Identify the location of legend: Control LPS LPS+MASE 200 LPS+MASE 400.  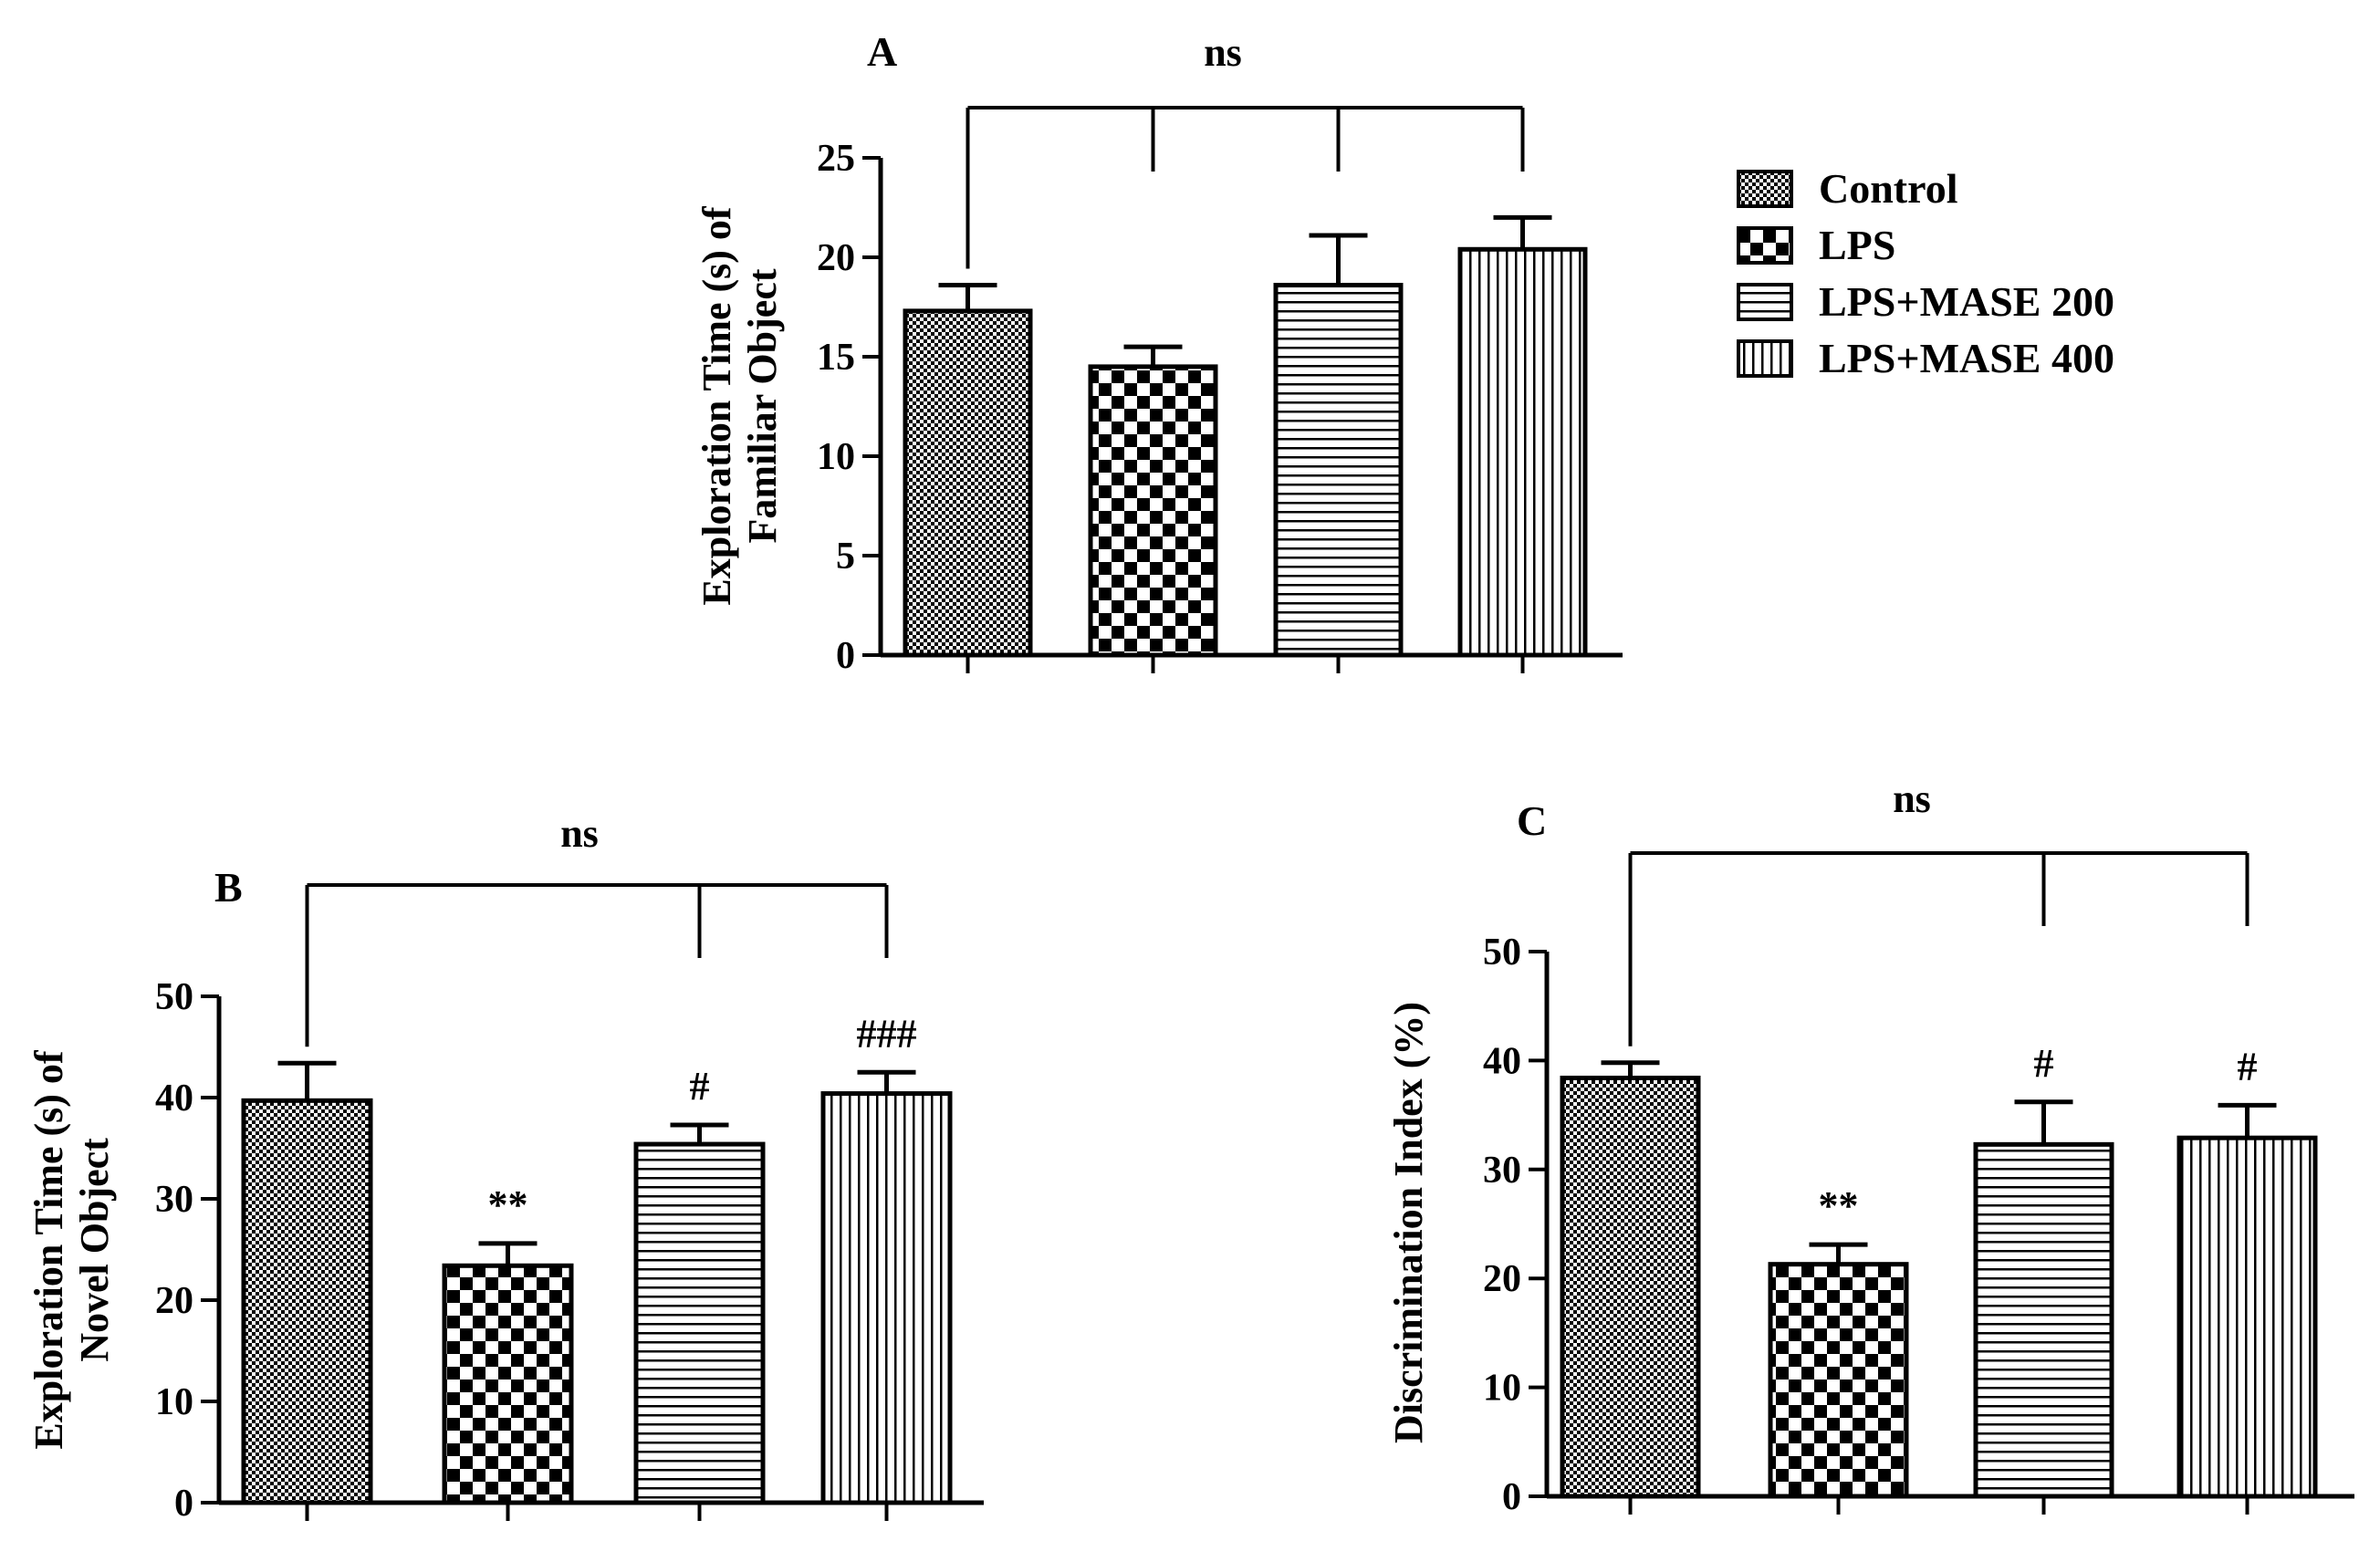
(1926, 273).